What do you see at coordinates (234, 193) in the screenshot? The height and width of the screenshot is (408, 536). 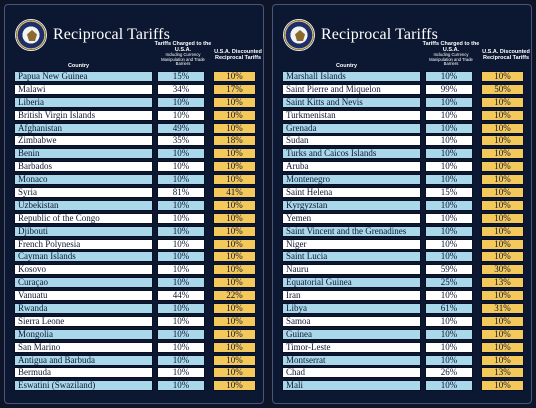 I see `discounted-tariff-cell: 41%` at bounding box center [234, 193].